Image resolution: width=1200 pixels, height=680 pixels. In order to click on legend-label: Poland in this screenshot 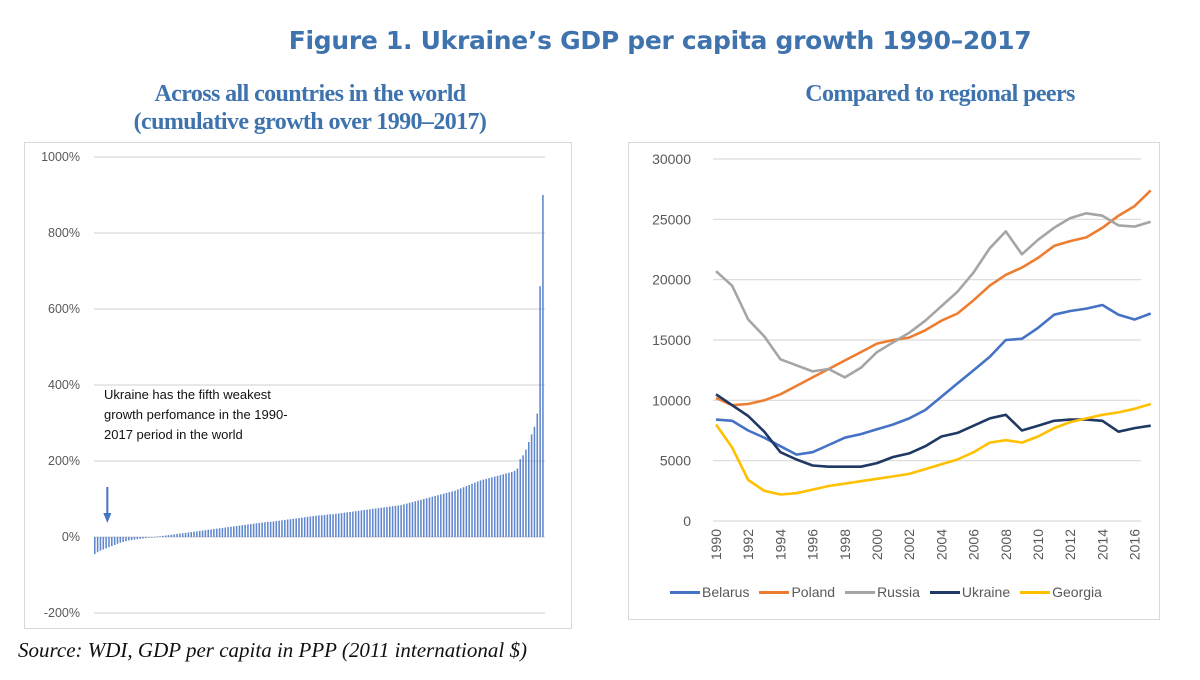, I will do `click(813, 592)`.